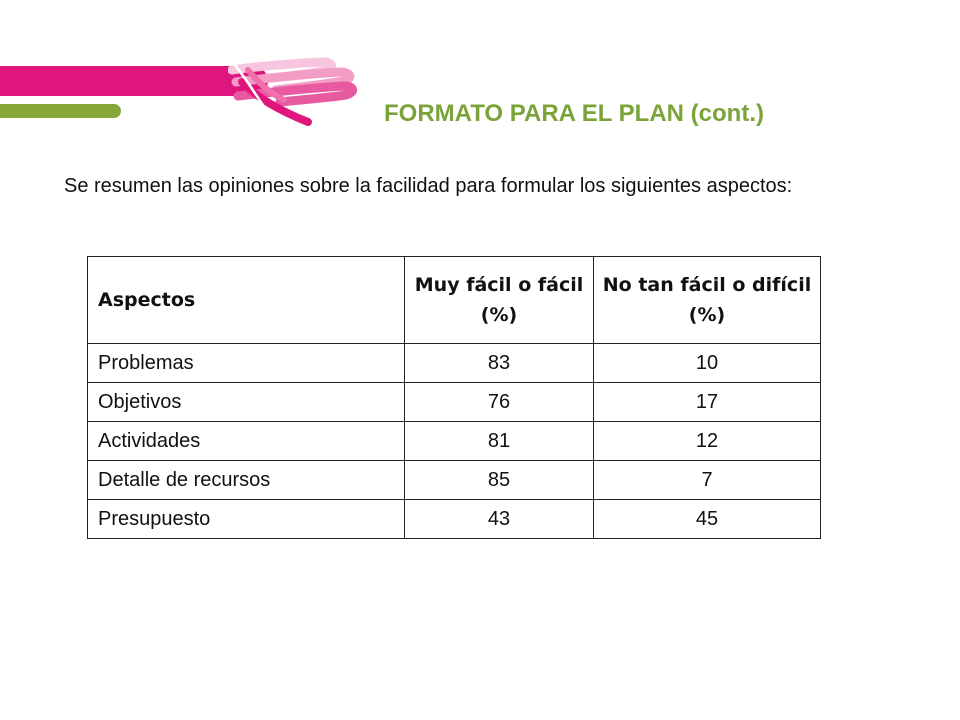  Describe the element at coordinates (574, 113) in the screenshot. I see `page-title: FORMATO PARA EL PLAN (cont.)` at that location.